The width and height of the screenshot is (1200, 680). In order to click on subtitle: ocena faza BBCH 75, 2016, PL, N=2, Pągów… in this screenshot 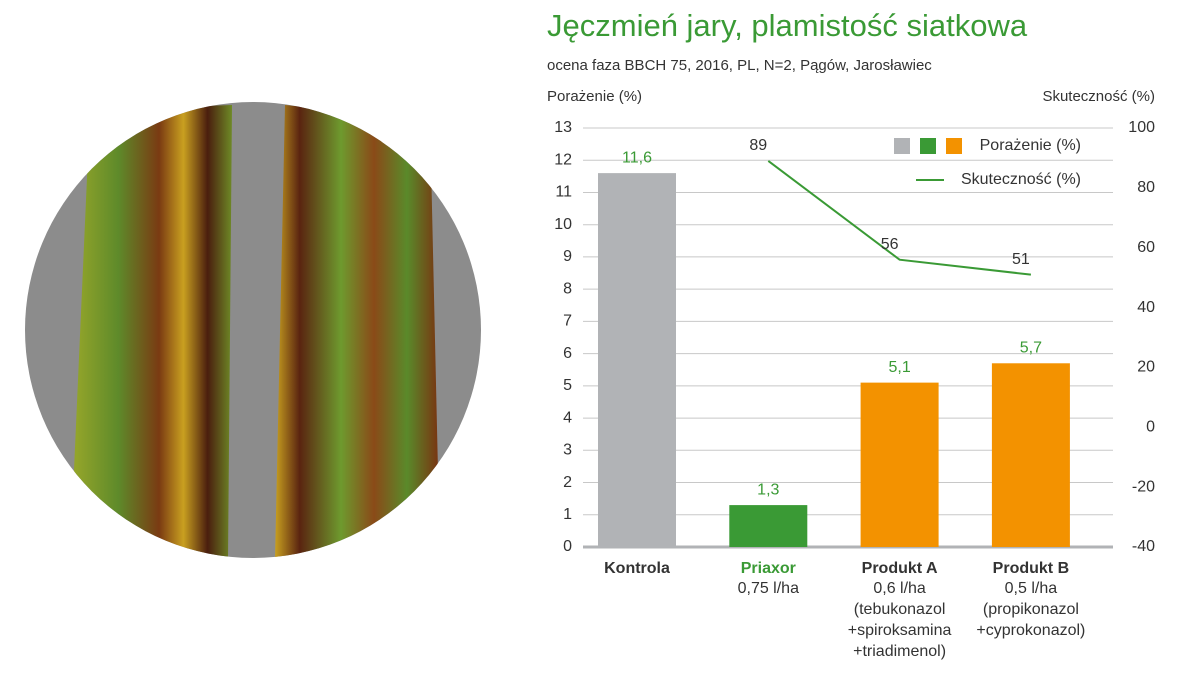, I will do `click(739, 65)`.